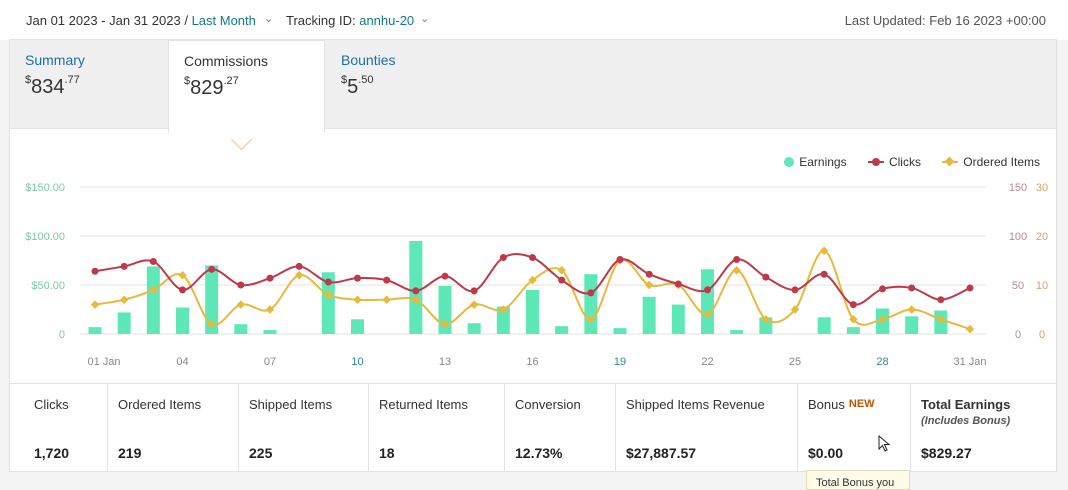 This screenshot has width=1068, height=490. I want to click on x-tick-label: 07, so click(270, 362).